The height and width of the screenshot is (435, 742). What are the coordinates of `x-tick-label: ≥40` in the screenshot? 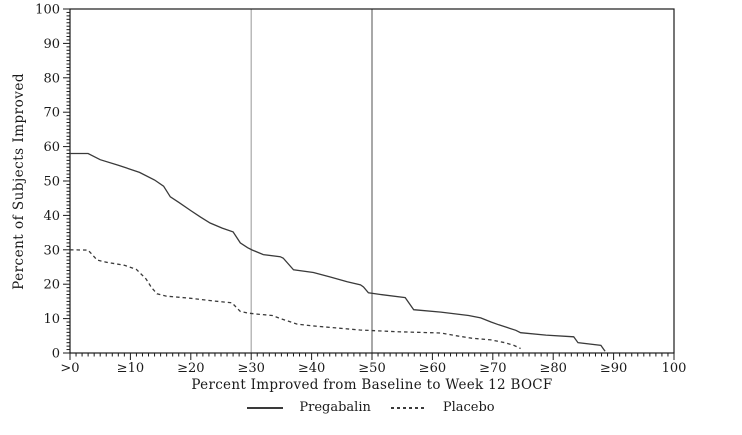 It's located at (311, 368).